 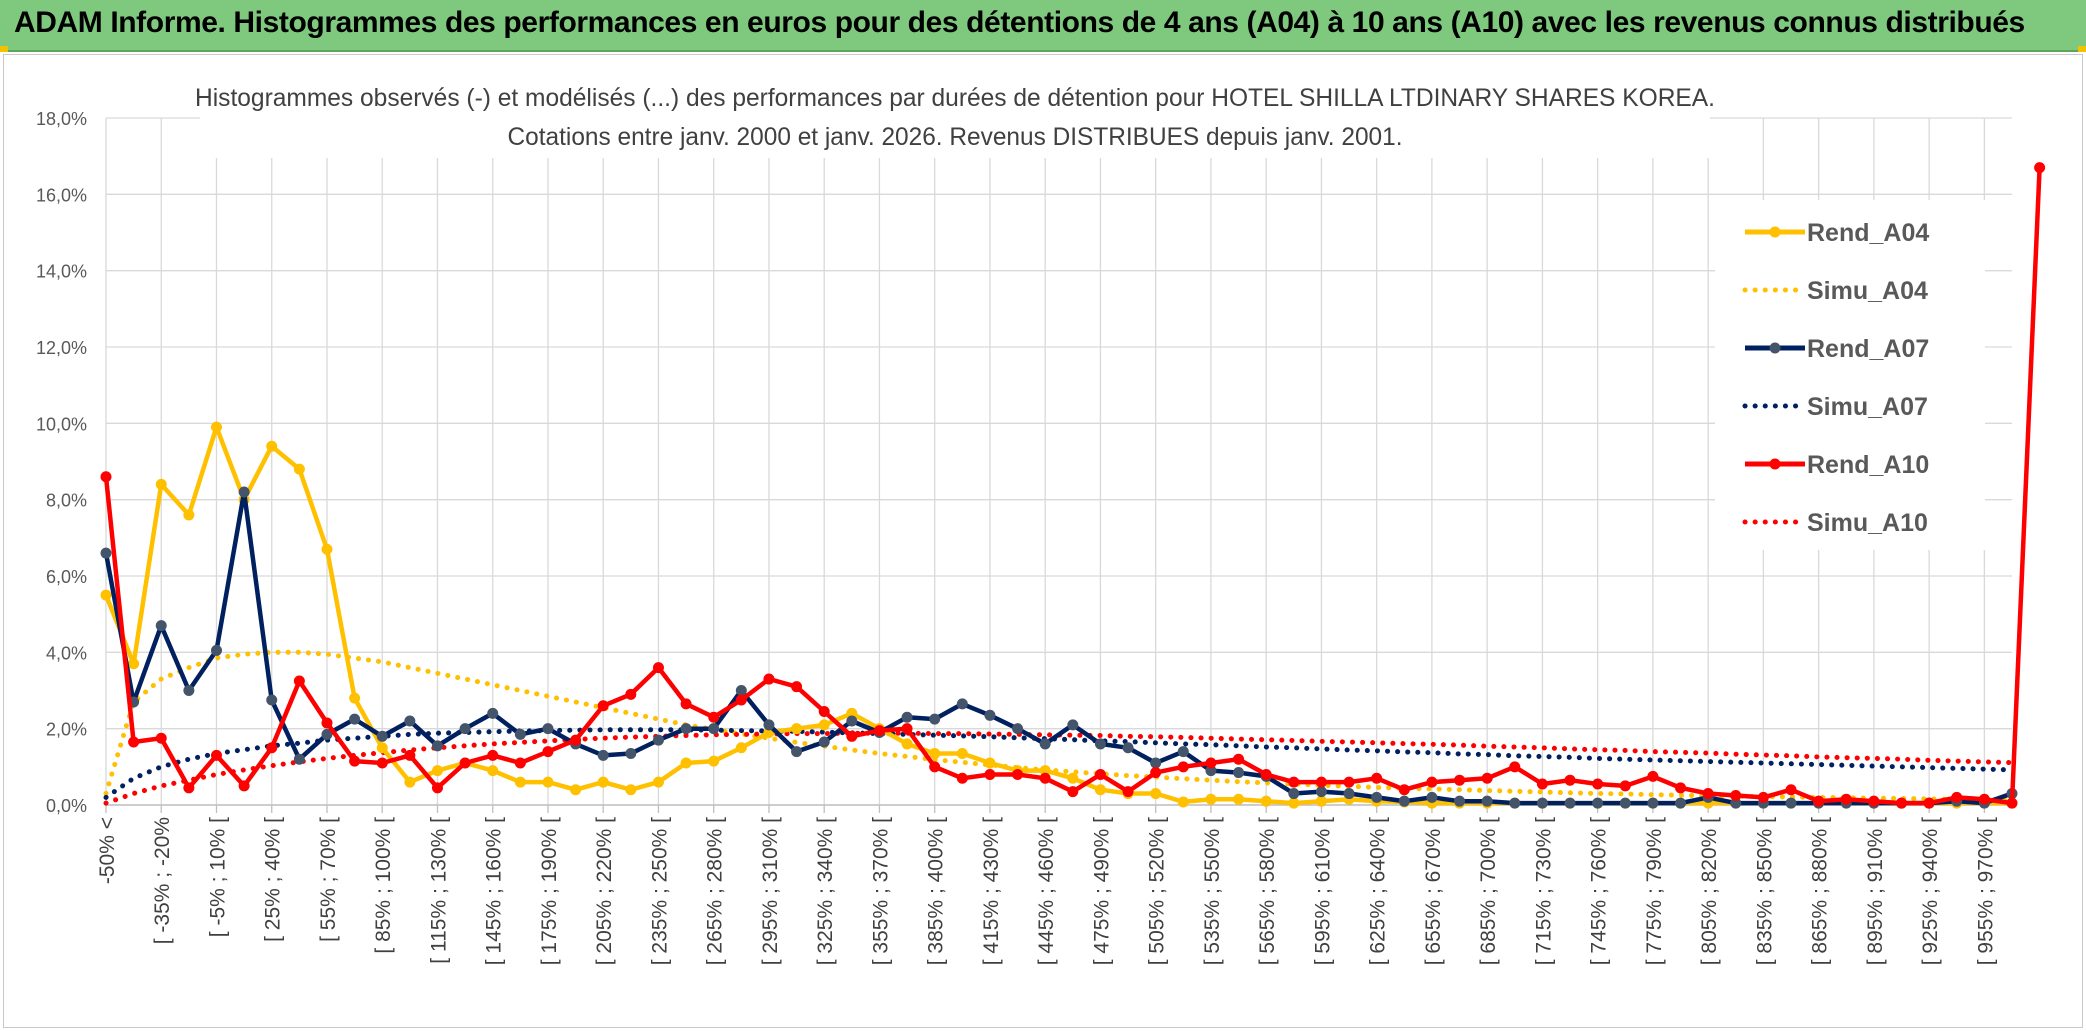 What do you see at coordinates (2082, 49) in the screenshot?
I see `header-corner-right` at bounding box center [2082, 49].